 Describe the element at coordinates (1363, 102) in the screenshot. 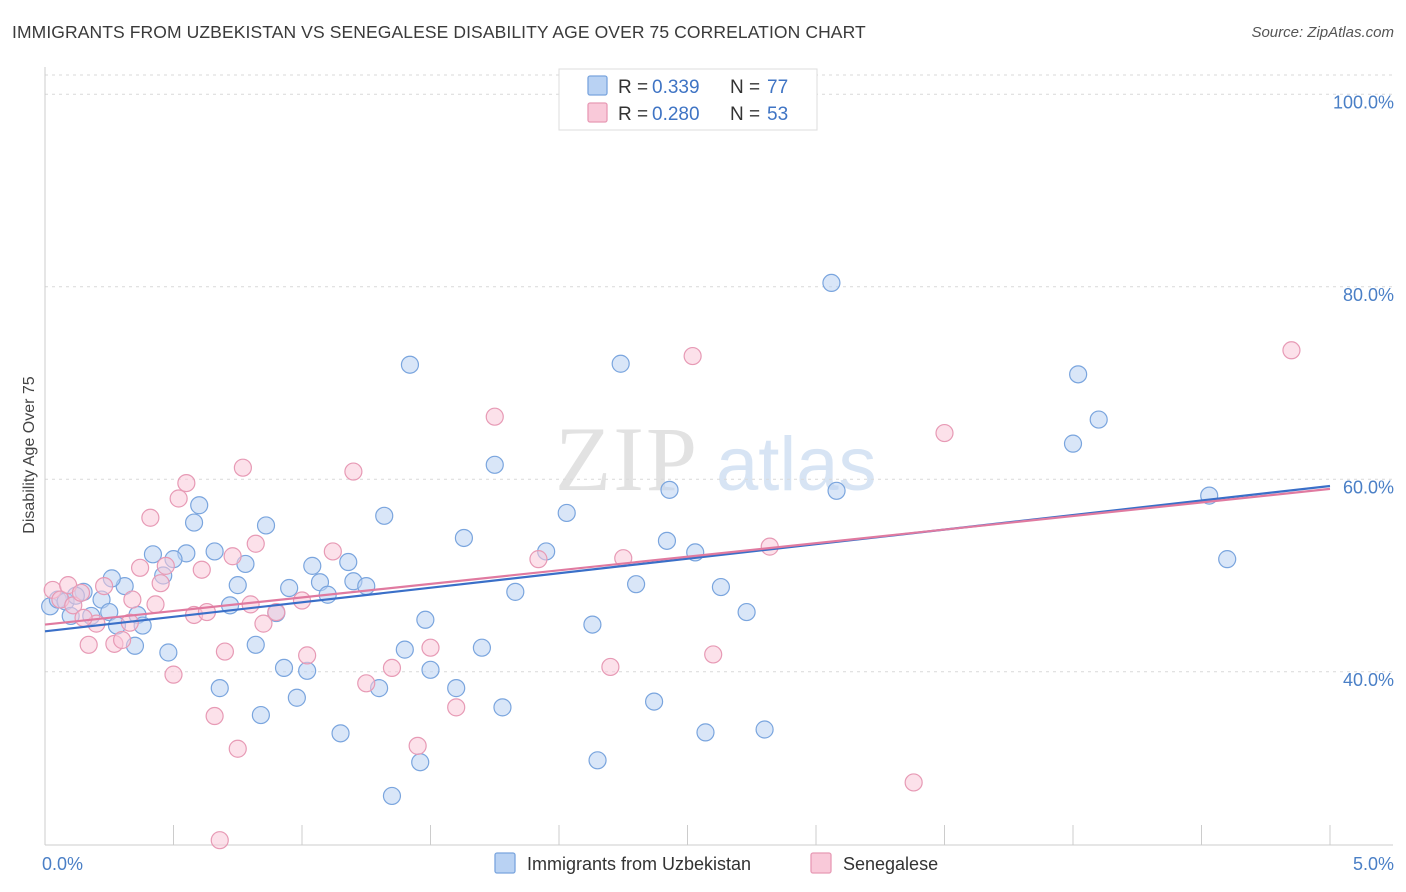

I see `y-tick-label-3: 100.0%` at that location.